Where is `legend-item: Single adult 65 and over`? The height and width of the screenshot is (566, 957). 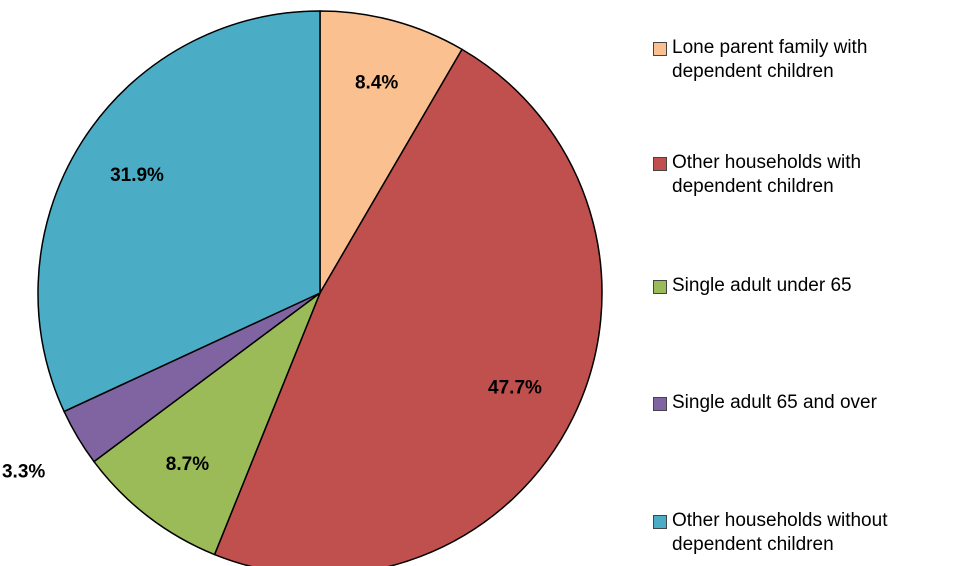
legend-item: Single adult 65 and over is located at coordinates (800, 403).